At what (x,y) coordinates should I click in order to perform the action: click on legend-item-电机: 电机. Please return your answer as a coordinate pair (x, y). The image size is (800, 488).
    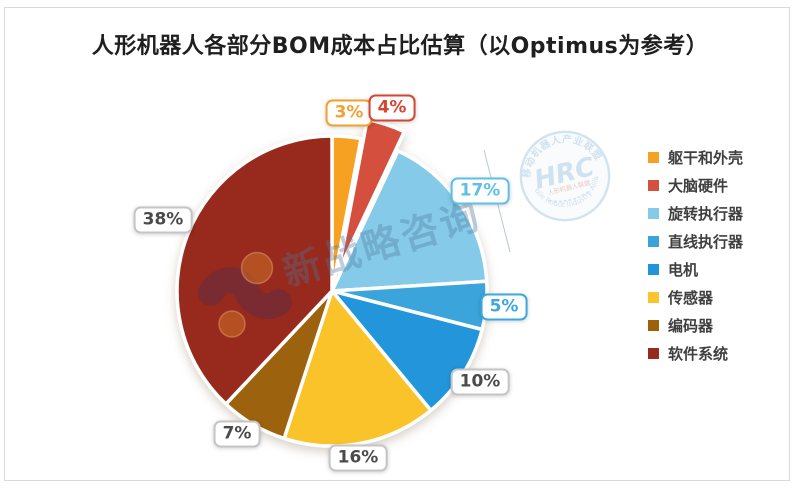
    Looking at the image, I should click on (695, 269).